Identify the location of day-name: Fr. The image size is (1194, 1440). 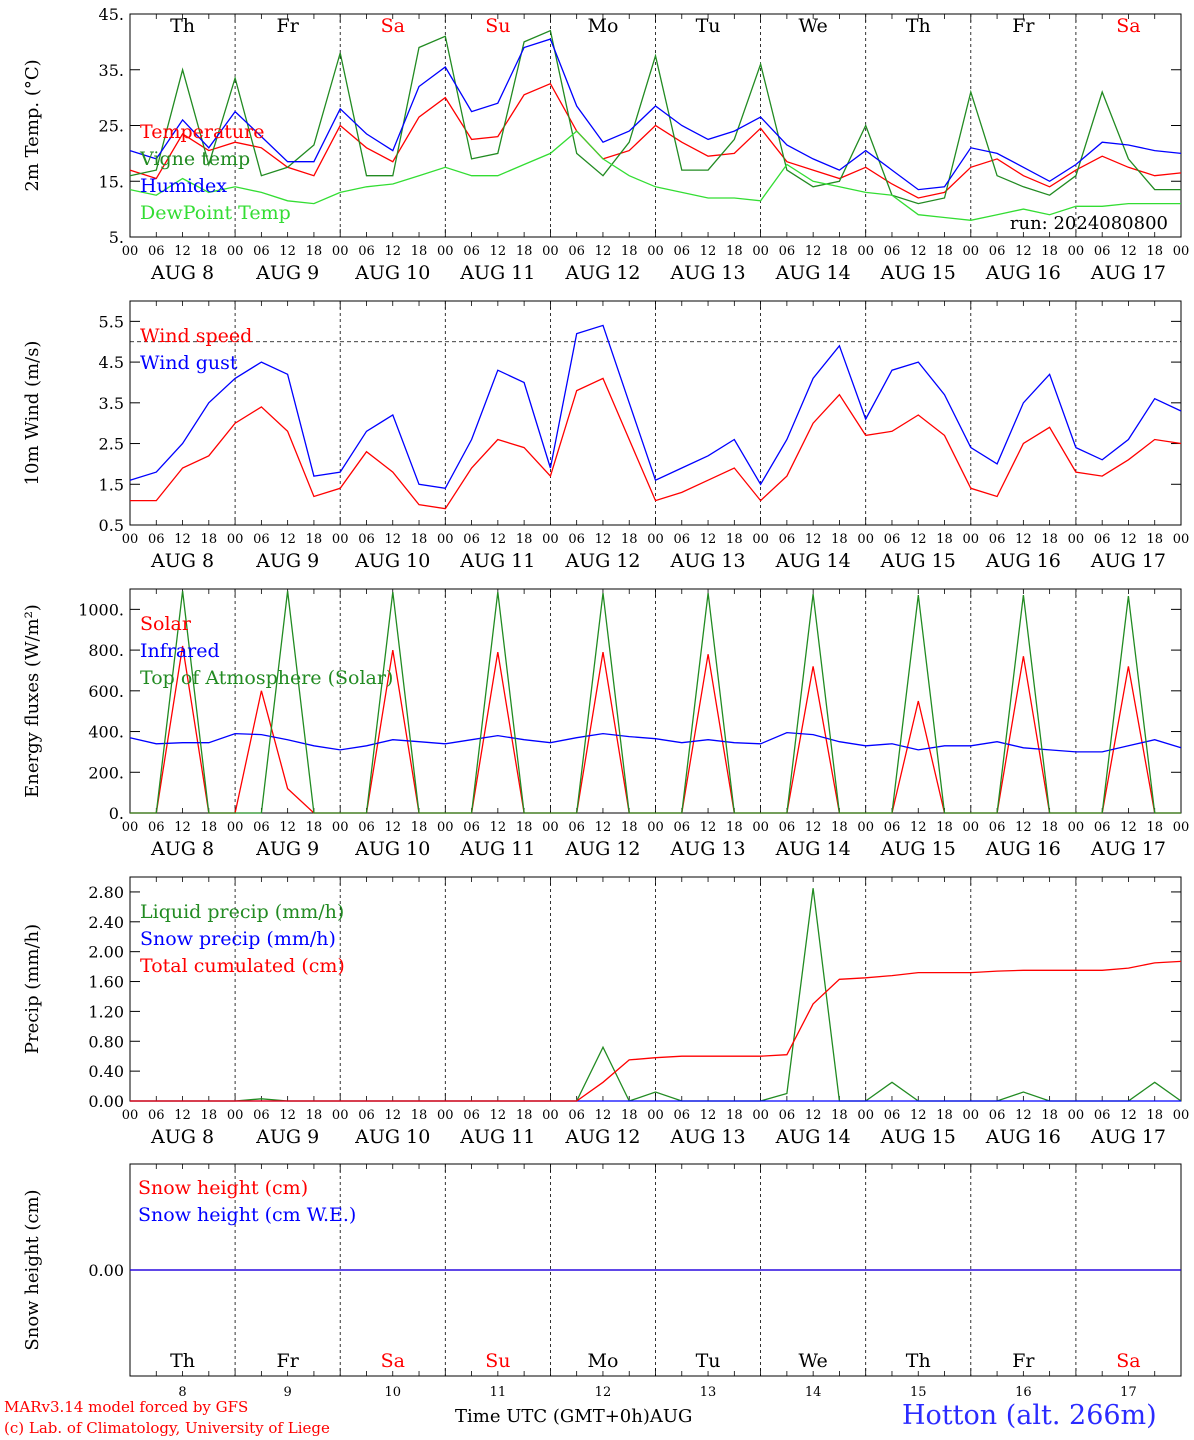
(288, 26).